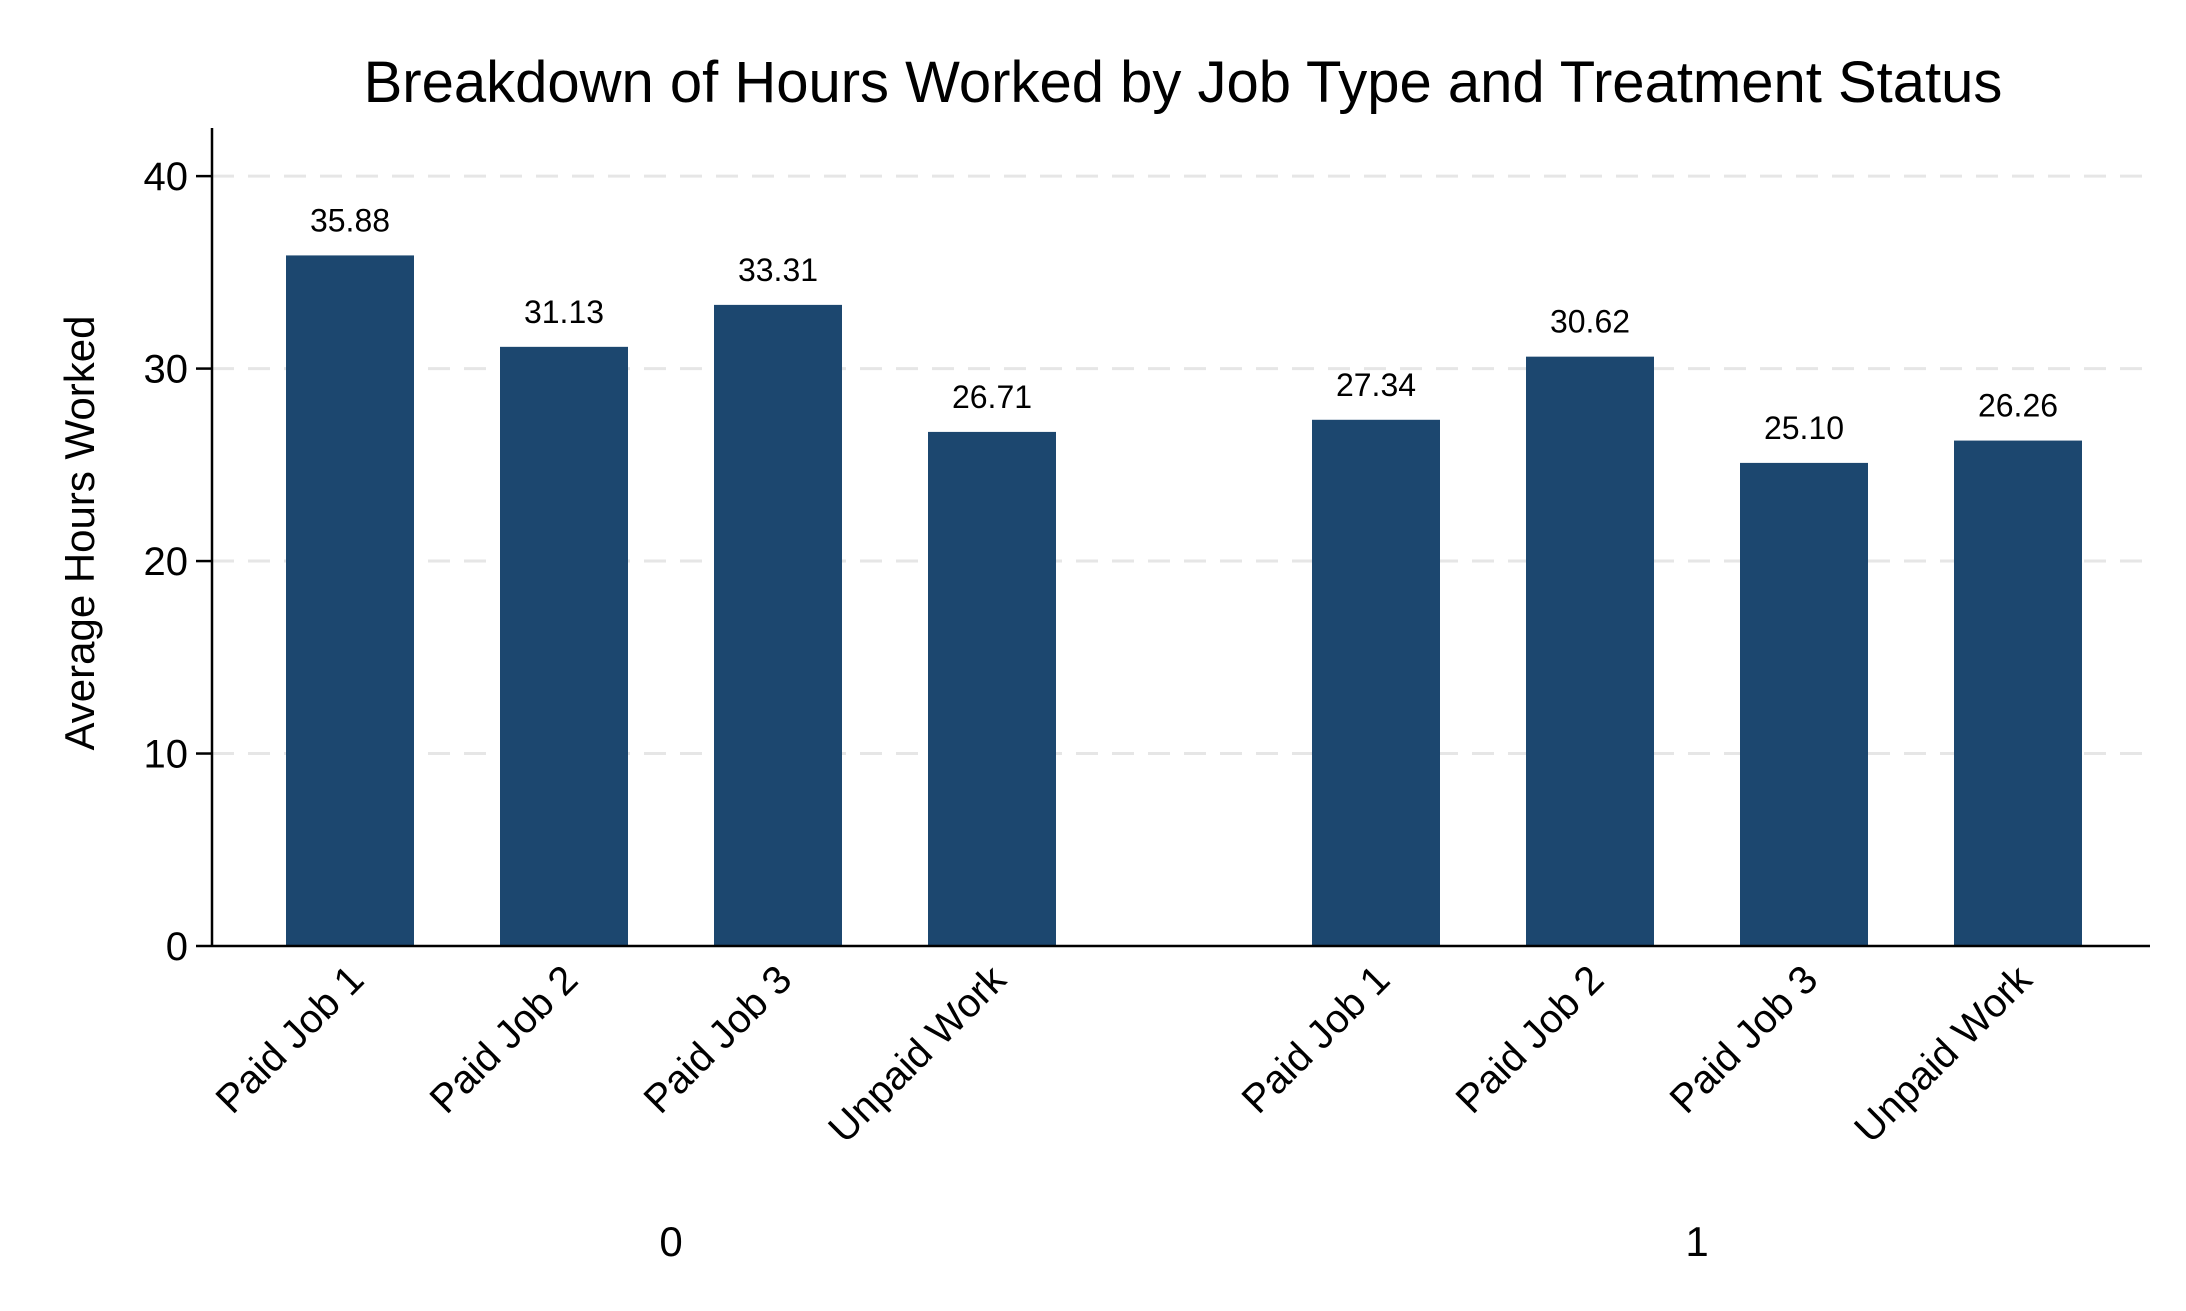 The width and height of the screenshot is (2186, 1311). What do you see at coordinates (992, 397) in the screenshot?
I see `bar-value-label: 26.71` at bounding box center [992, 397].